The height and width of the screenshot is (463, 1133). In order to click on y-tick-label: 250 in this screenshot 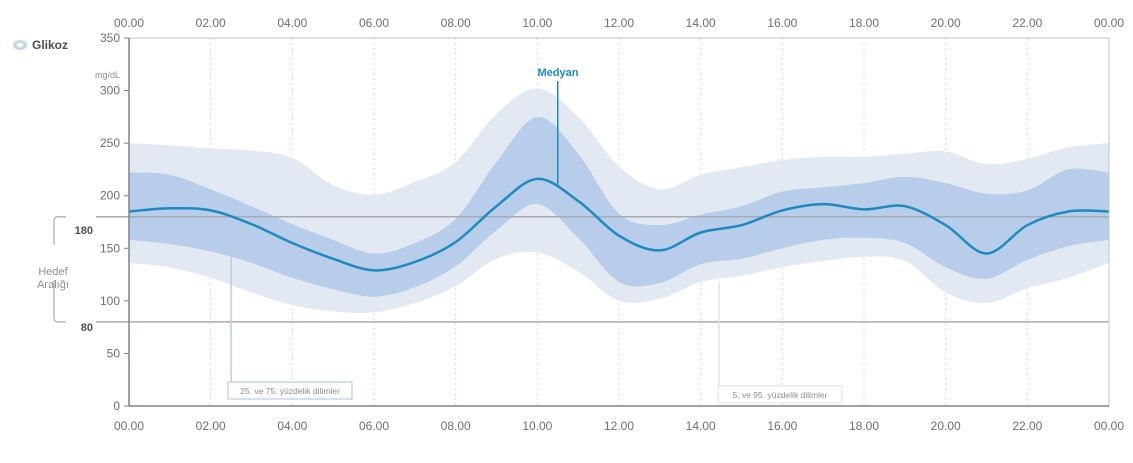, I will do `click(110, 143)`.